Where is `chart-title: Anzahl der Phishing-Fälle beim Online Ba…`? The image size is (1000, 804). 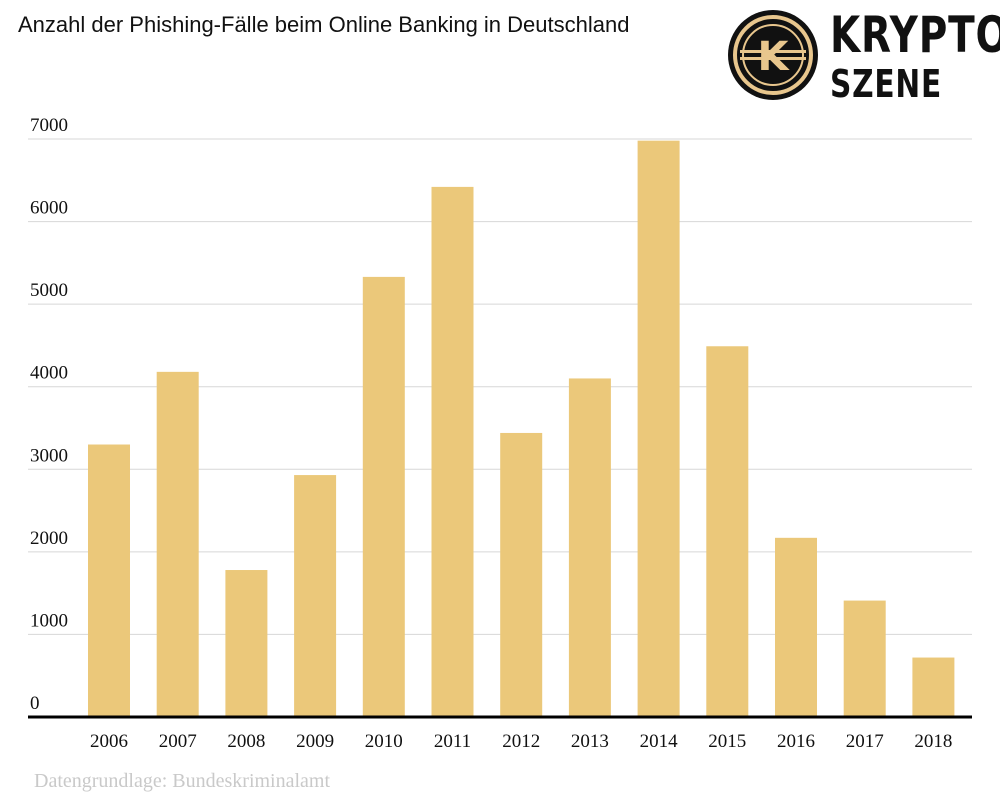 chart-title: Anzahl der Phishing-Fälle beim Online Ba… is located at coordinates (324, 24).